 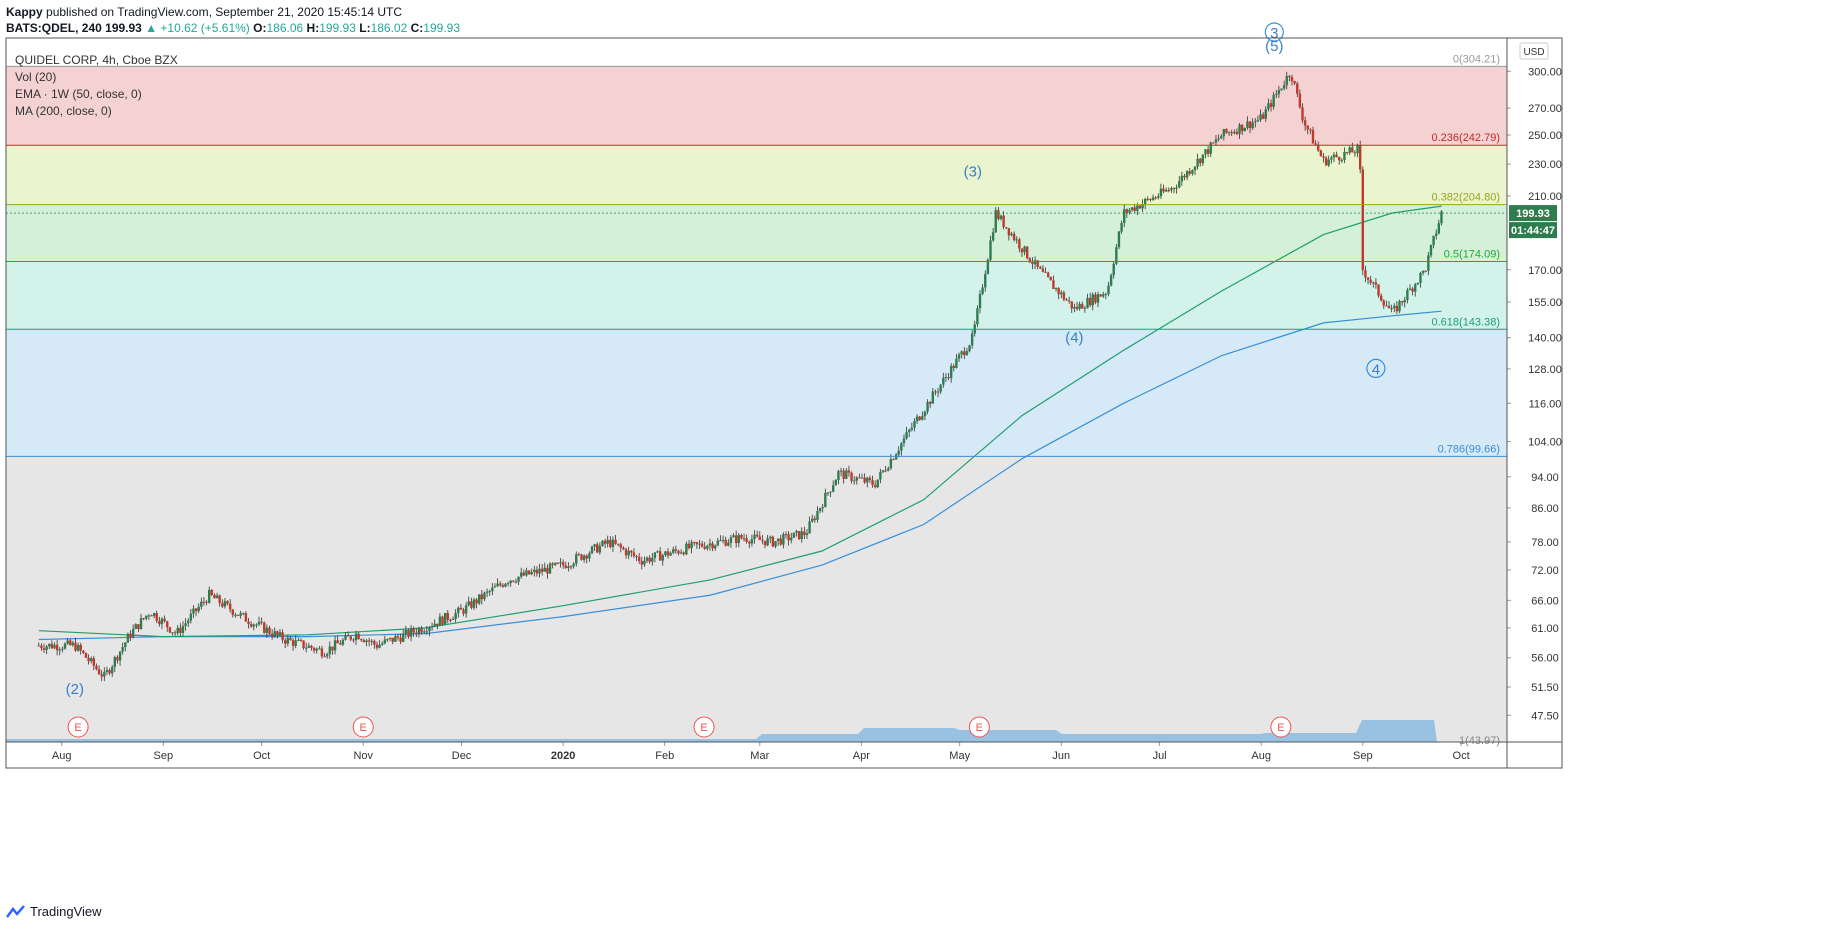 What do you see at coordinates (36, 77) in the screenshot?
I see `legend-vol: Vol (20)` at bounding box center [36, 77].